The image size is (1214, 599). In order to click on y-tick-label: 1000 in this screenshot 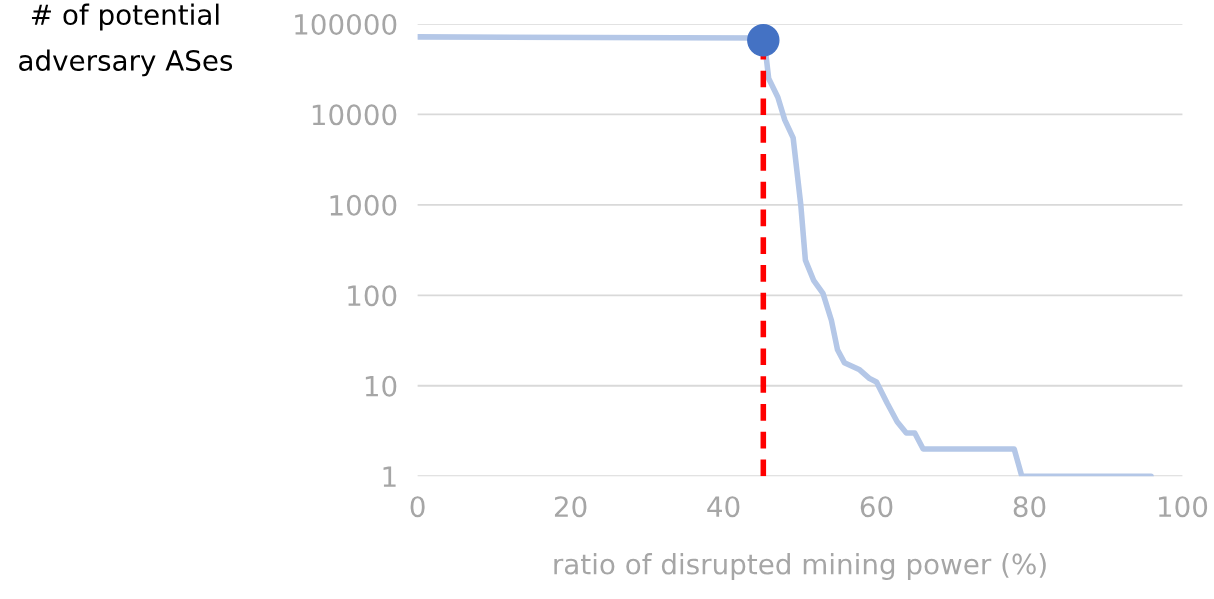, I will do `click(363, 205)`.